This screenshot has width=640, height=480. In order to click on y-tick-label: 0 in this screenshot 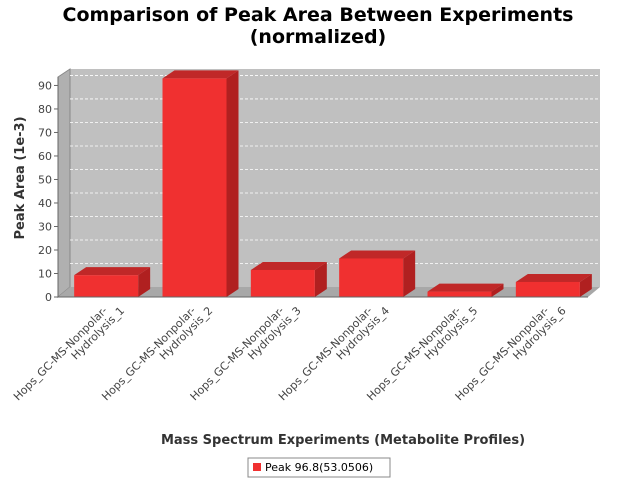, I will do `click(48, 297)`.